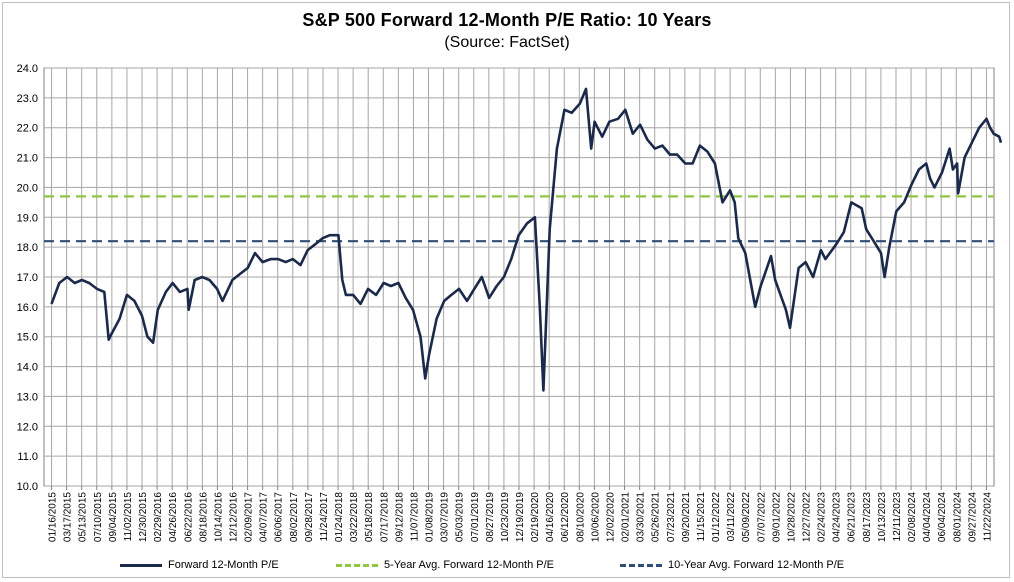 Image resolution: width=1014 pixels, height=582 pixels. Describe the element at coordinates (822, 517) in the screenshot. I see `x-tick-label: 02/24/2023` at that location.